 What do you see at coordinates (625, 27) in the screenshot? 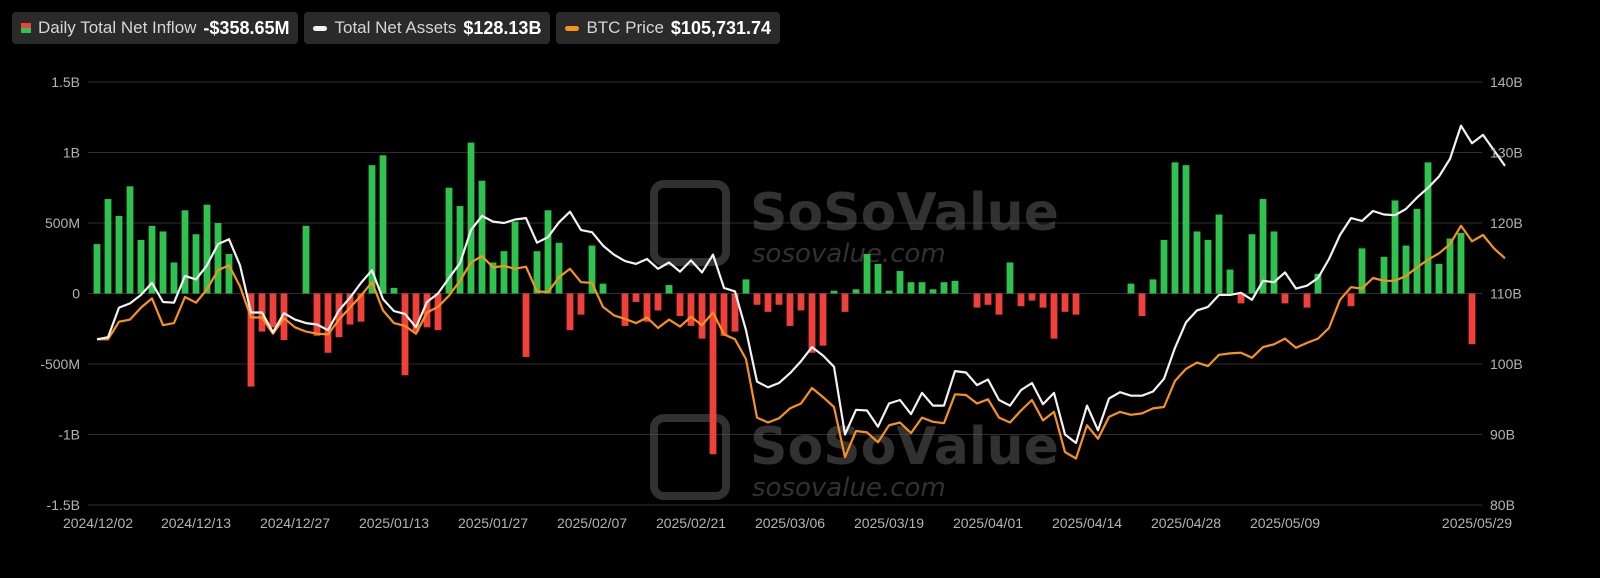
I see `legend-btc-label: BTC Price` at bounding box center [625, 27].